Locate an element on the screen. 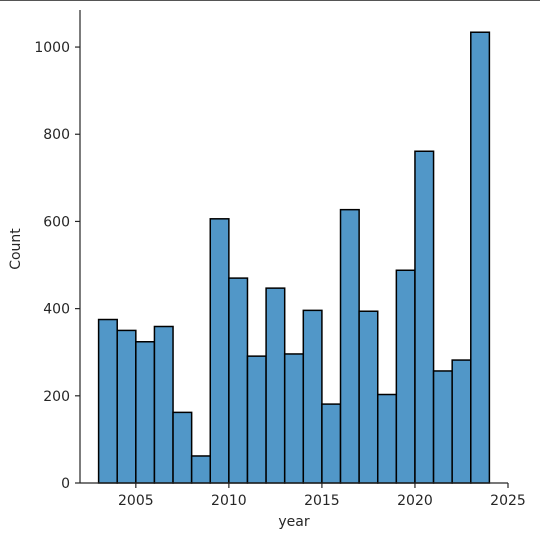 The width and height of the screenshot is (540, 545). x-ticks-layer: 2005 2010 2015 2020 2025 is located at coordinates (322, 496).